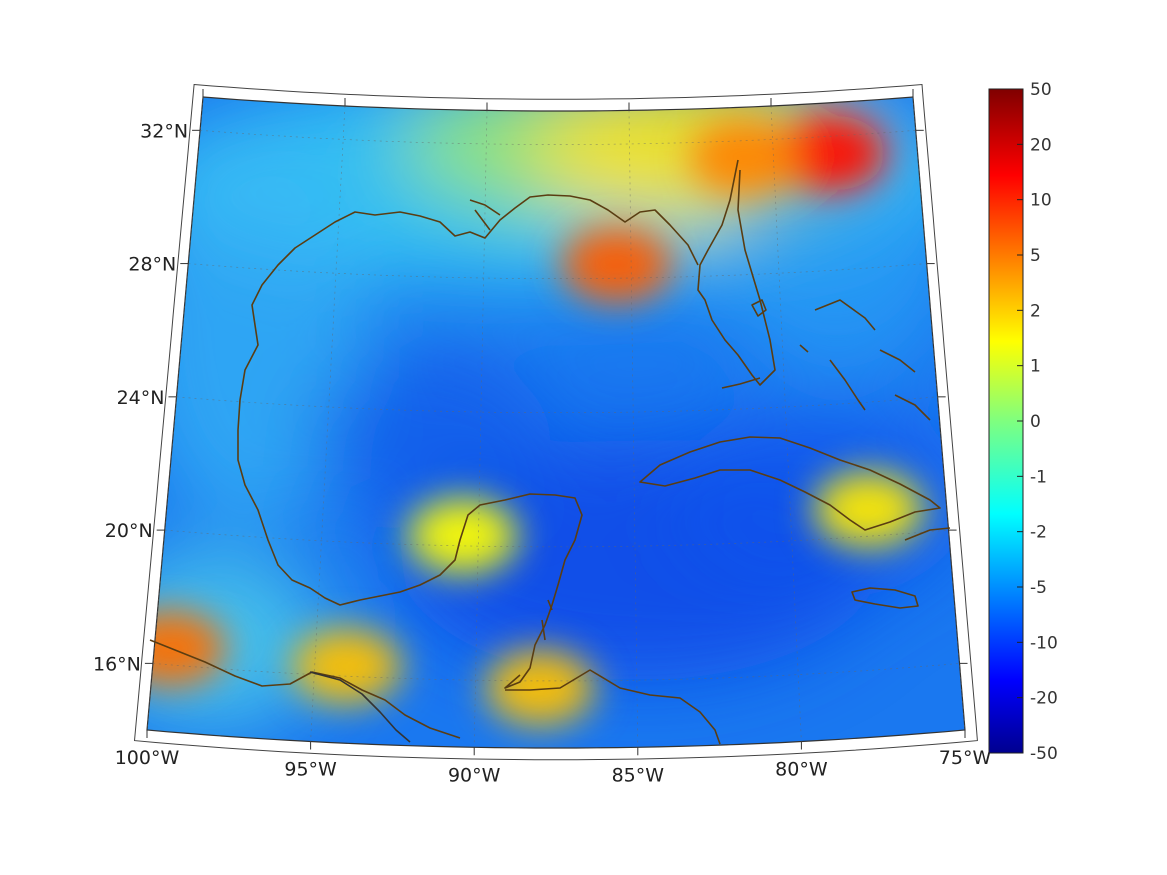 The width and height of the screenshot is (1167, 875). What do you see at coordinates (474, 775) in the screenshot?
I see `lon-label-90: 90°W` at bounding box center [474, 775].